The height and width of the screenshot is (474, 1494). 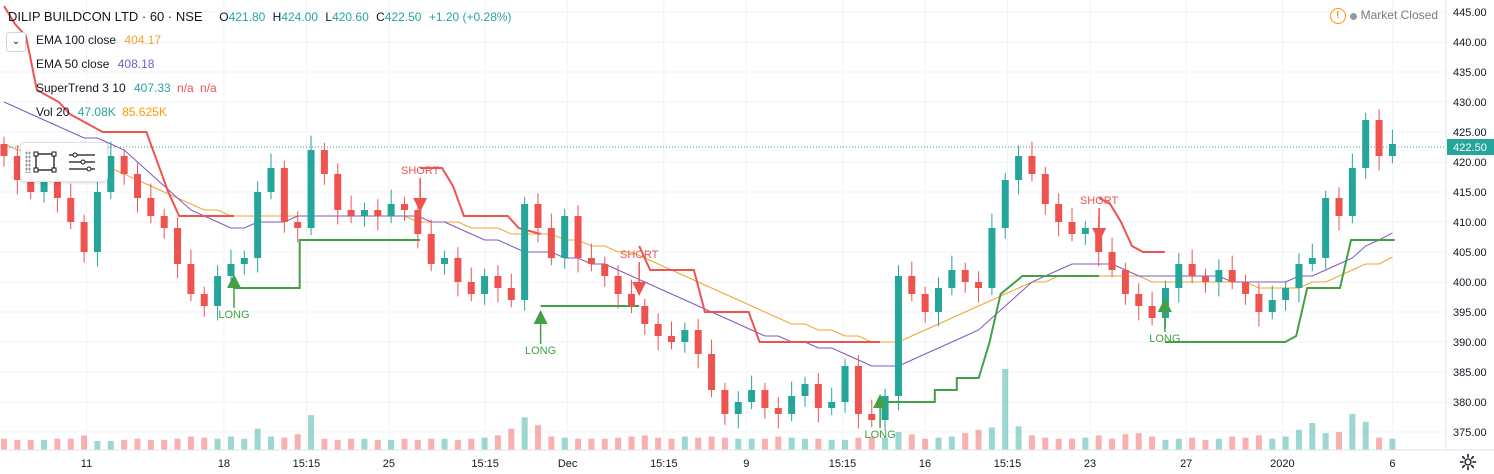 I want to click on gear-icon, so click(x=1468, y=462).